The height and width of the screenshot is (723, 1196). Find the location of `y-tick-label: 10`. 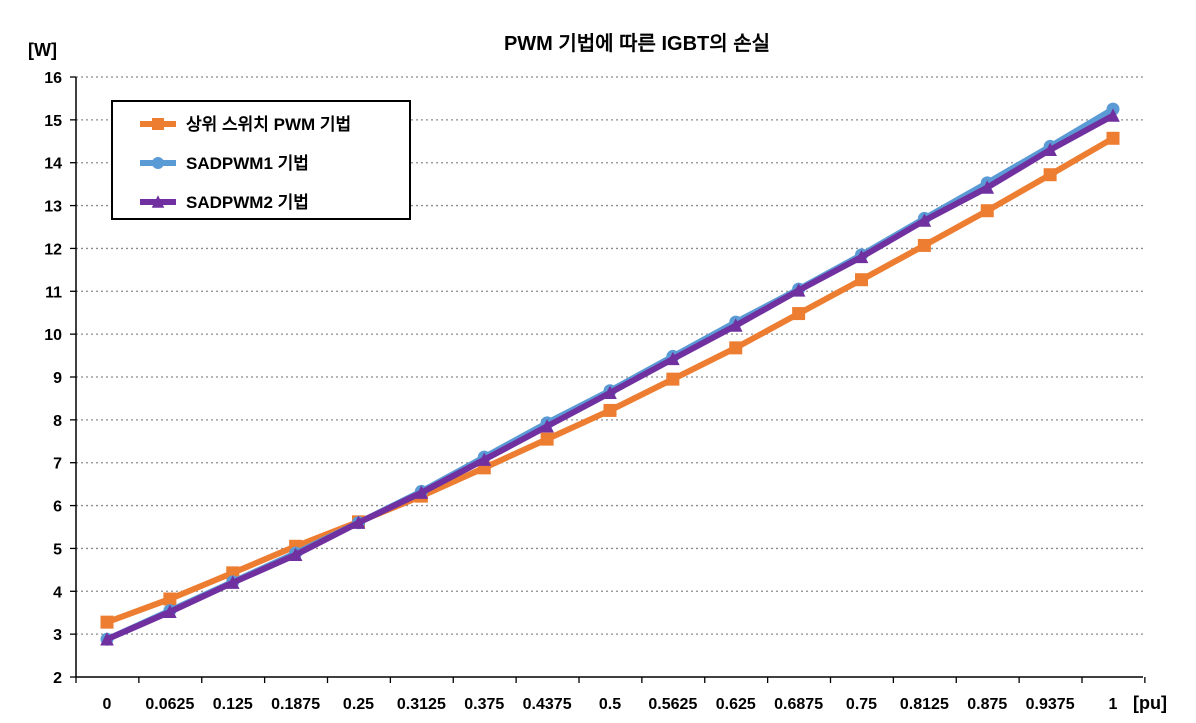

y-tick-label: 10 is located at coordinates (53, 335).